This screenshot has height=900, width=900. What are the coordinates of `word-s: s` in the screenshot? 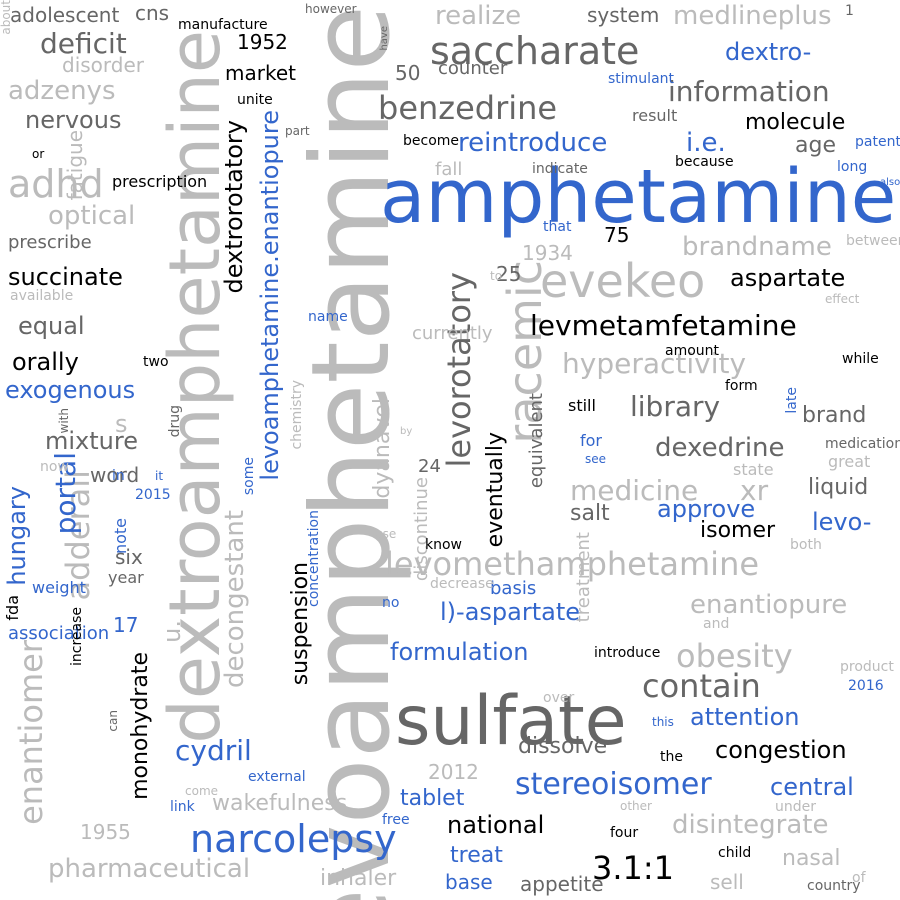 It's located at (121, 424).